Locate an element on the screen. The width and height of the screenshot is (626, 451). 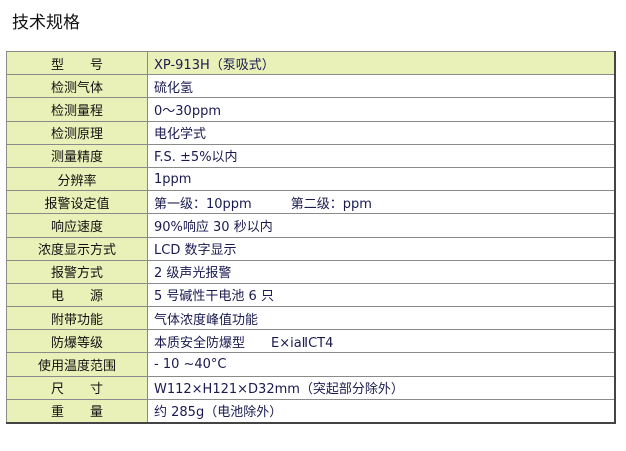
spec-value: W112×H121×D32mm（突起部分除外） is located at coordinates (381, 387).